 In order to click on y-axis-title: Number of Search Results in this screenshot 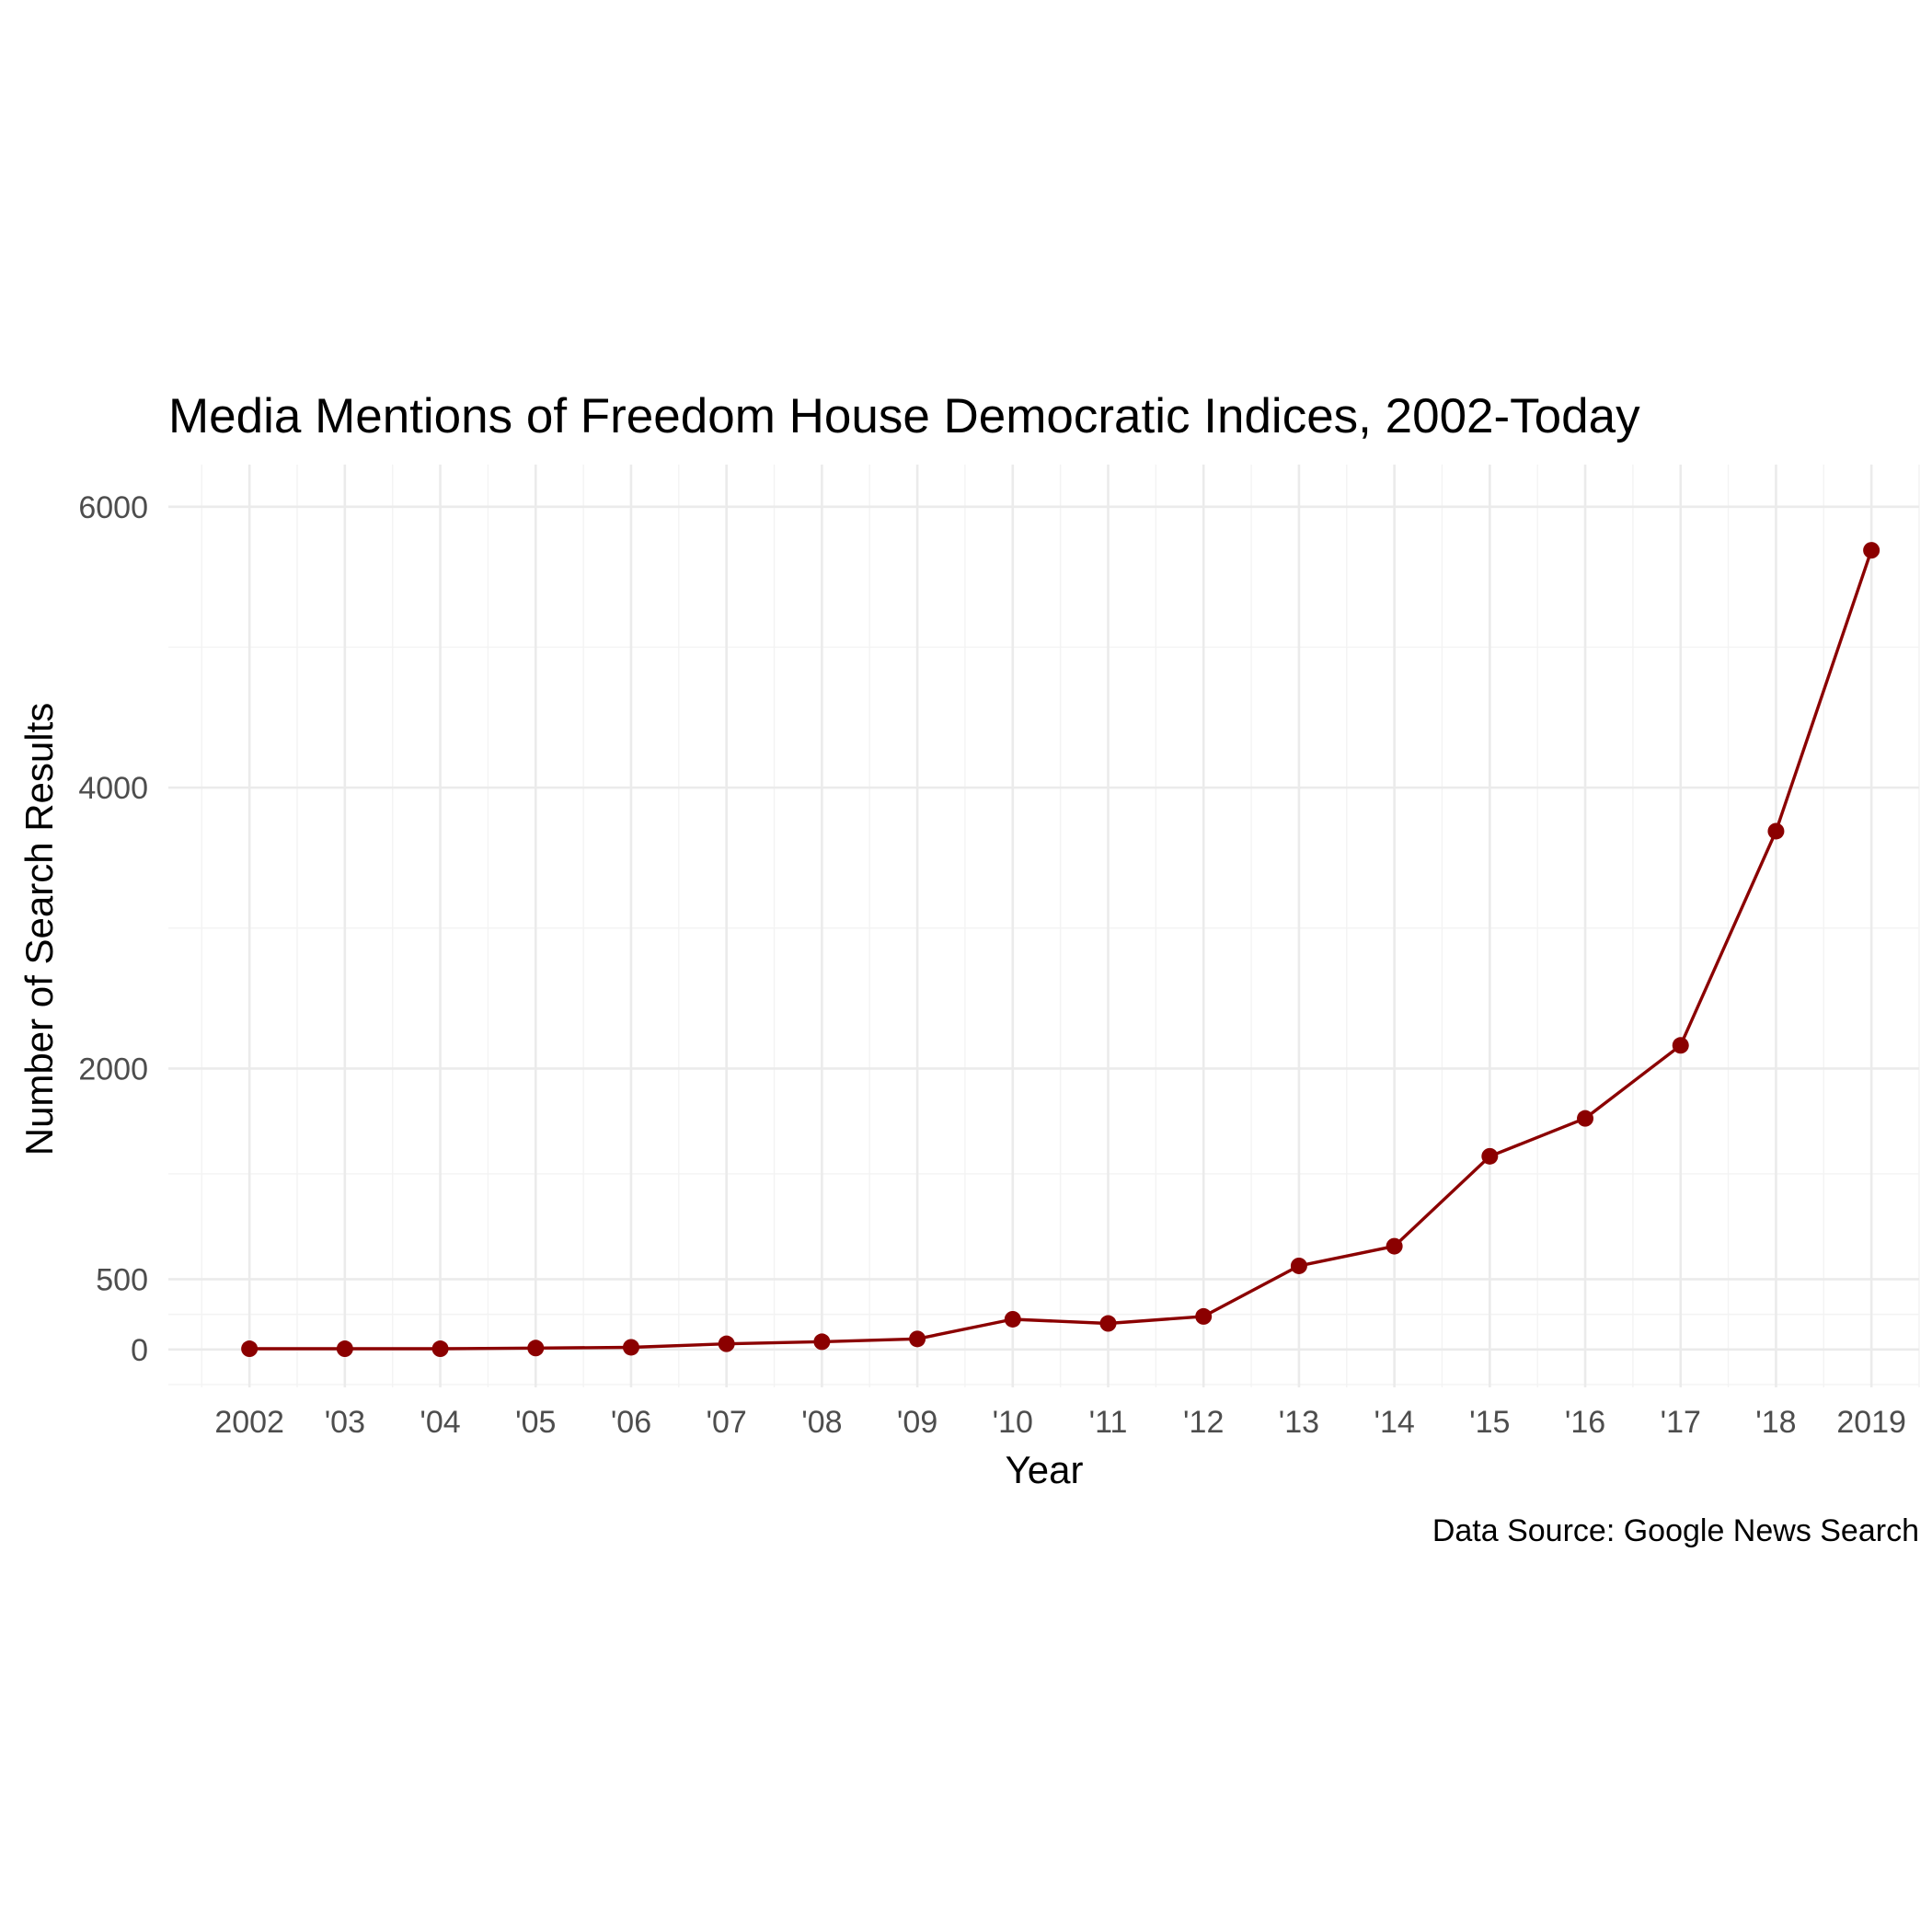, I will do `click(39, 929)`.